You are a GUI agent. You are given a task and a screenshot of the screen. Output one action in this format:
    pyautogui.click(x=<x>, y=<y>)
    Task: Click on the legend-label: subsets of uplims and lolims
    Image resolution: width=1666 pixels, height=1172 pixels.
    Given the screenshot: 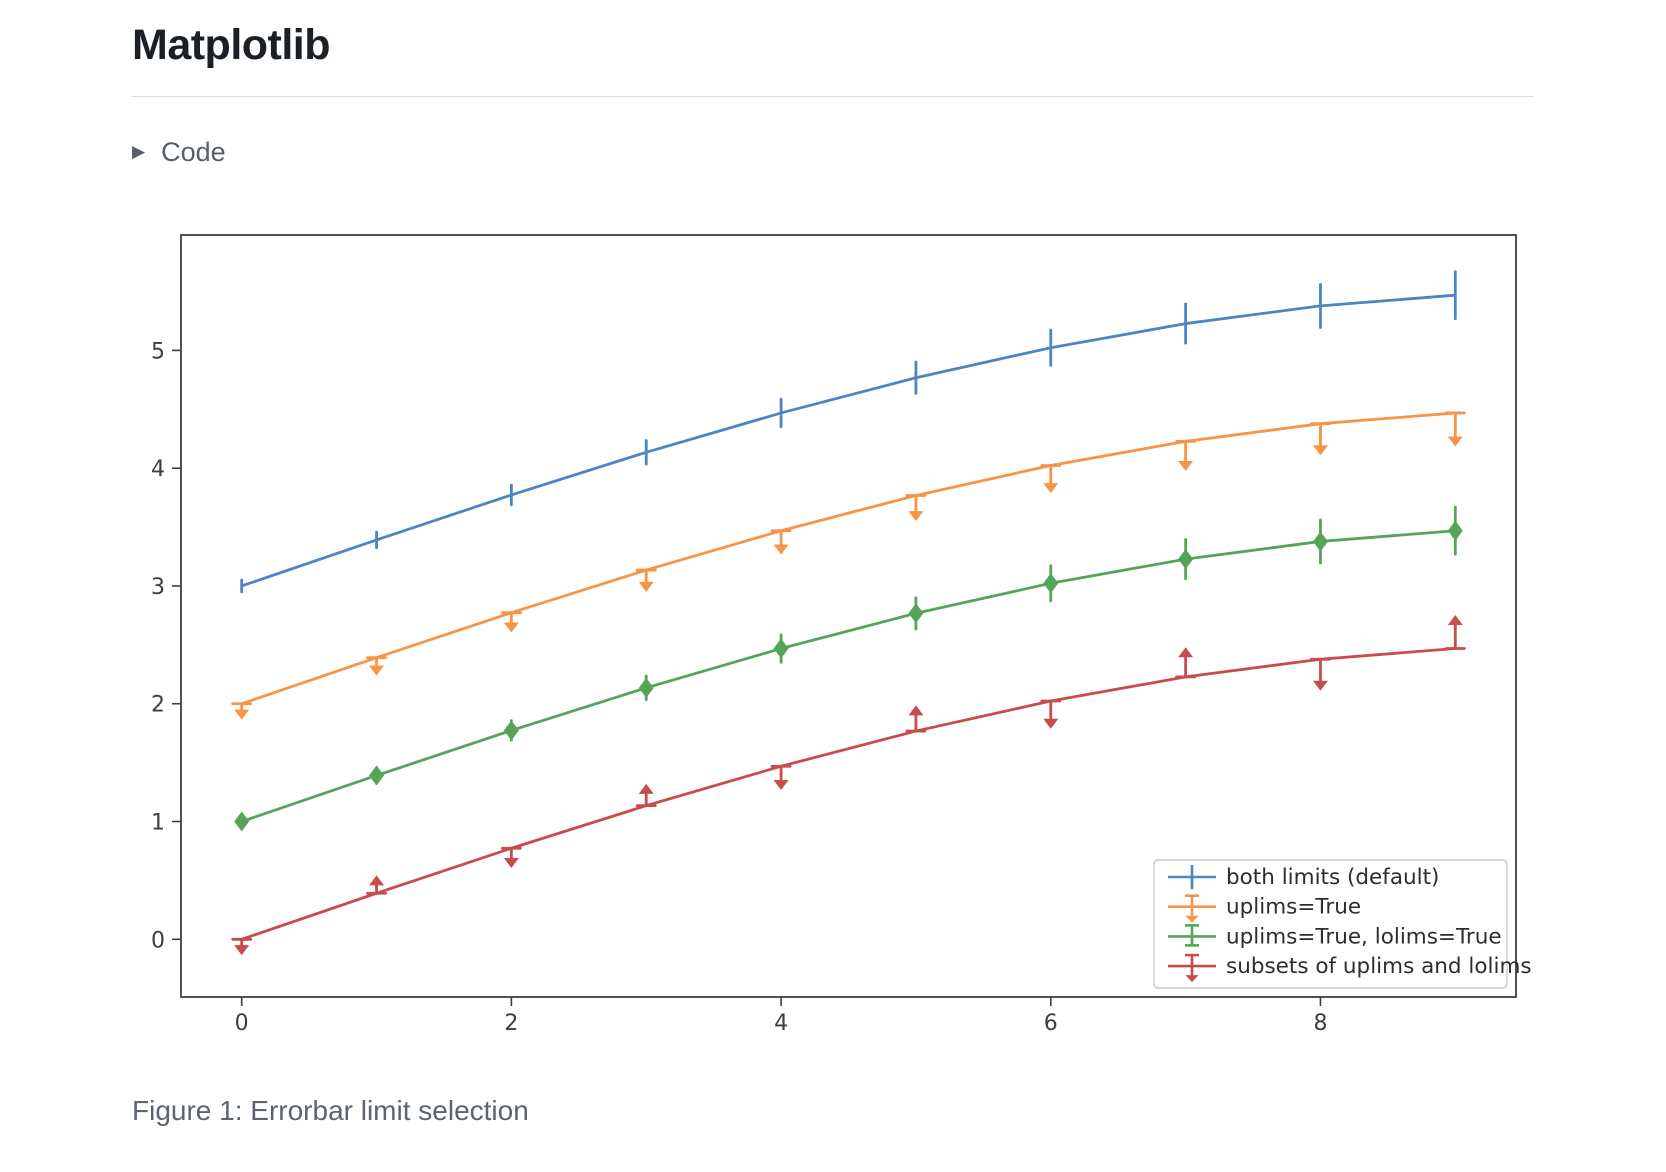 What is the action you would take?
    pyautogui.click(x=1379, y=966)
    